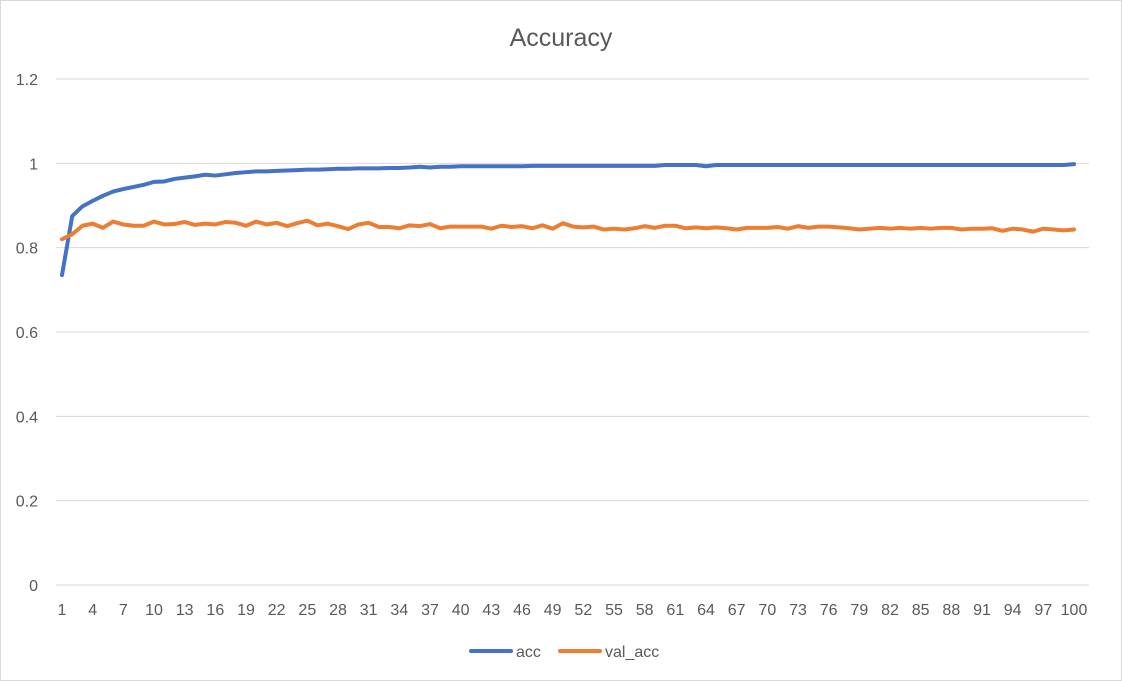 This screenshot has height=681, width=1122. I want to click on legend: acc val_acc, so click(564, 652).